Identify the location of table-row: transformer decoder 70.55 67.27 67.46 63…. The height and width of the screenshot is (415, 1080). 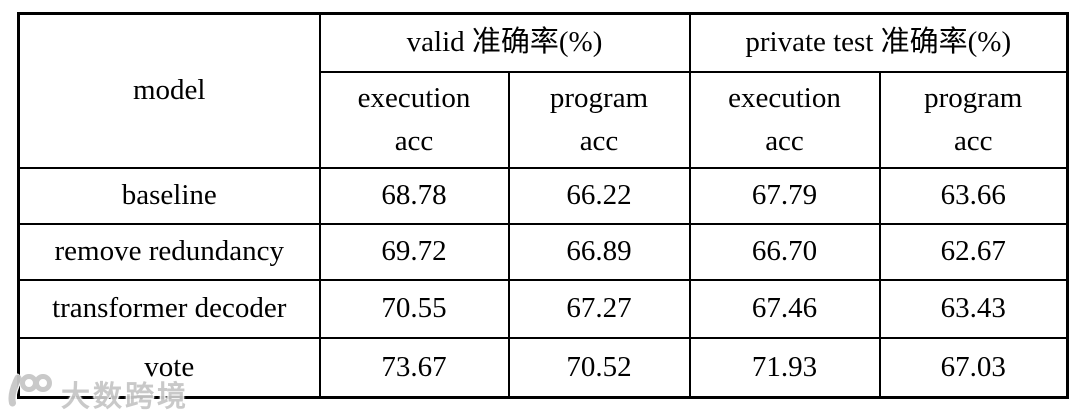
(543, 308).